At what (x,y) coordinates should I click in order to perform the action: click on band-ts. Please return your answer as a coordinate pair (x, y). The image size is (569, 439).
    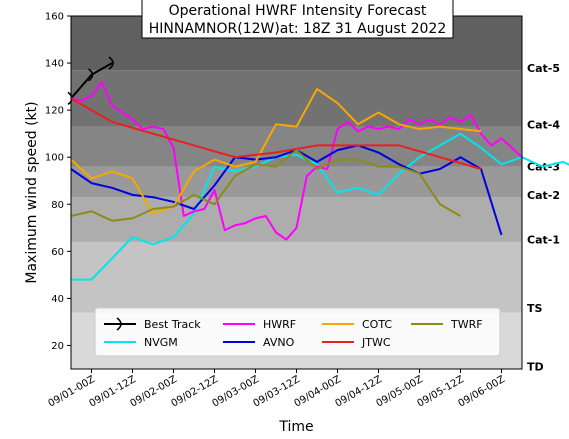
    Looking at the image, I should click on (296, 277).